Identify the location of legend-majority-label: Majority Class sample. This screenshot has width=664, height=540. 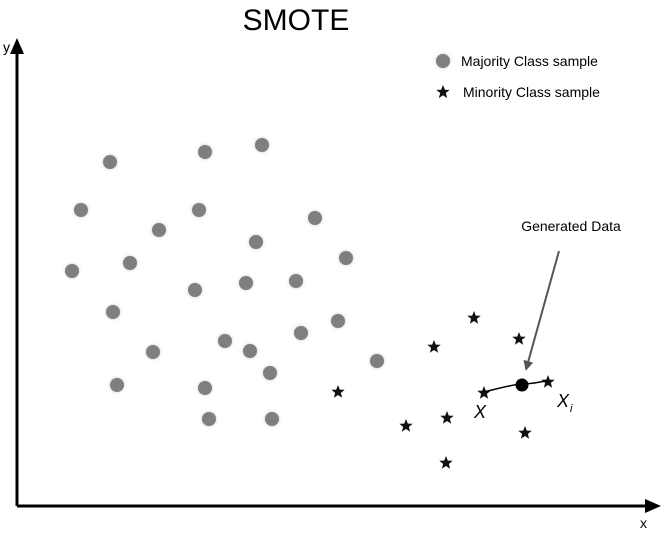
(529, 61).